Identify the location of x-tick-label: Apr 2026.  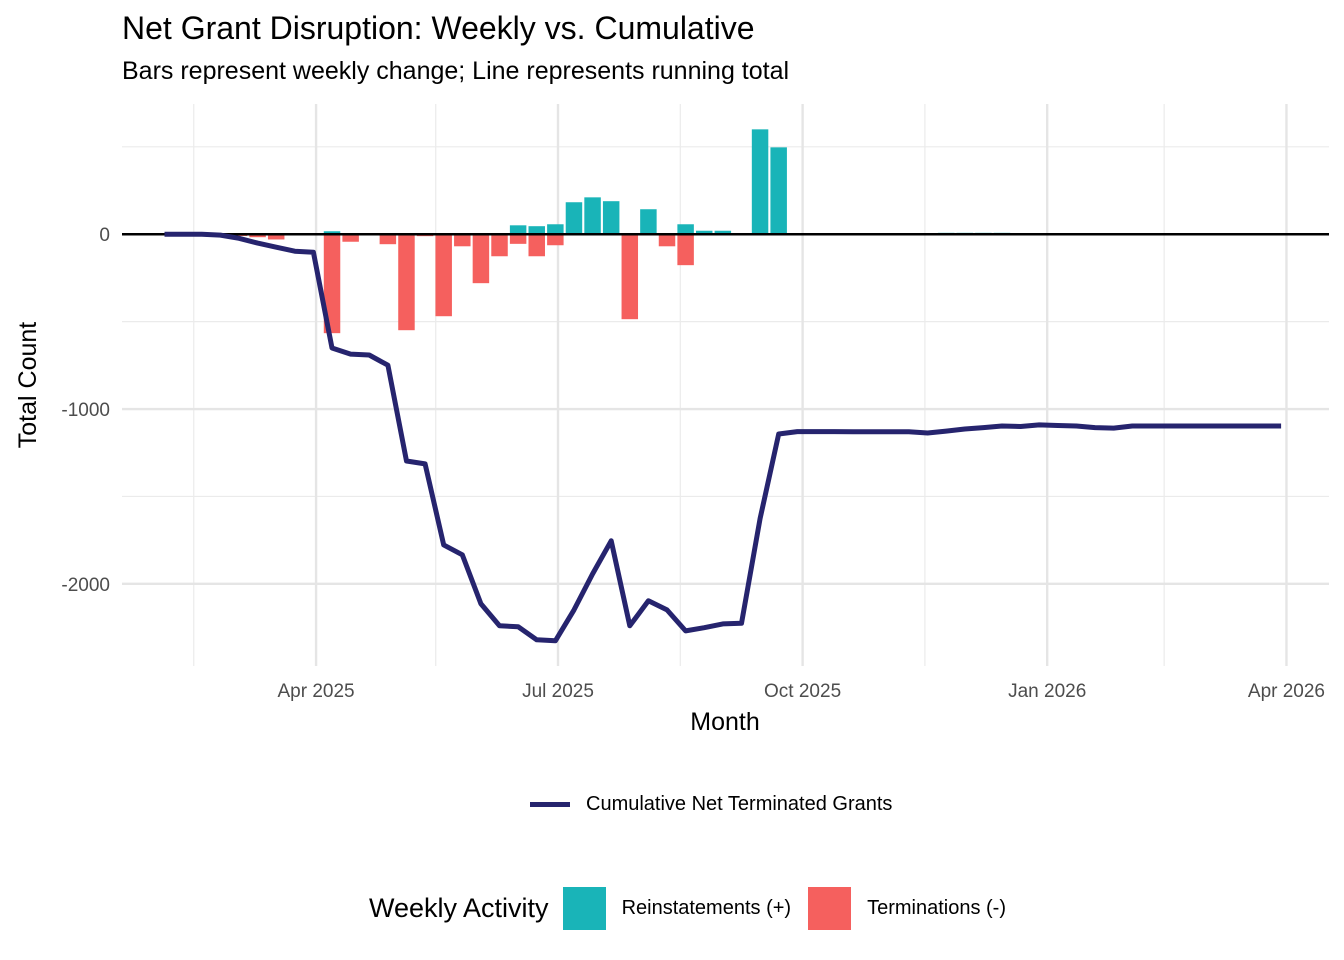
(1286, 691).